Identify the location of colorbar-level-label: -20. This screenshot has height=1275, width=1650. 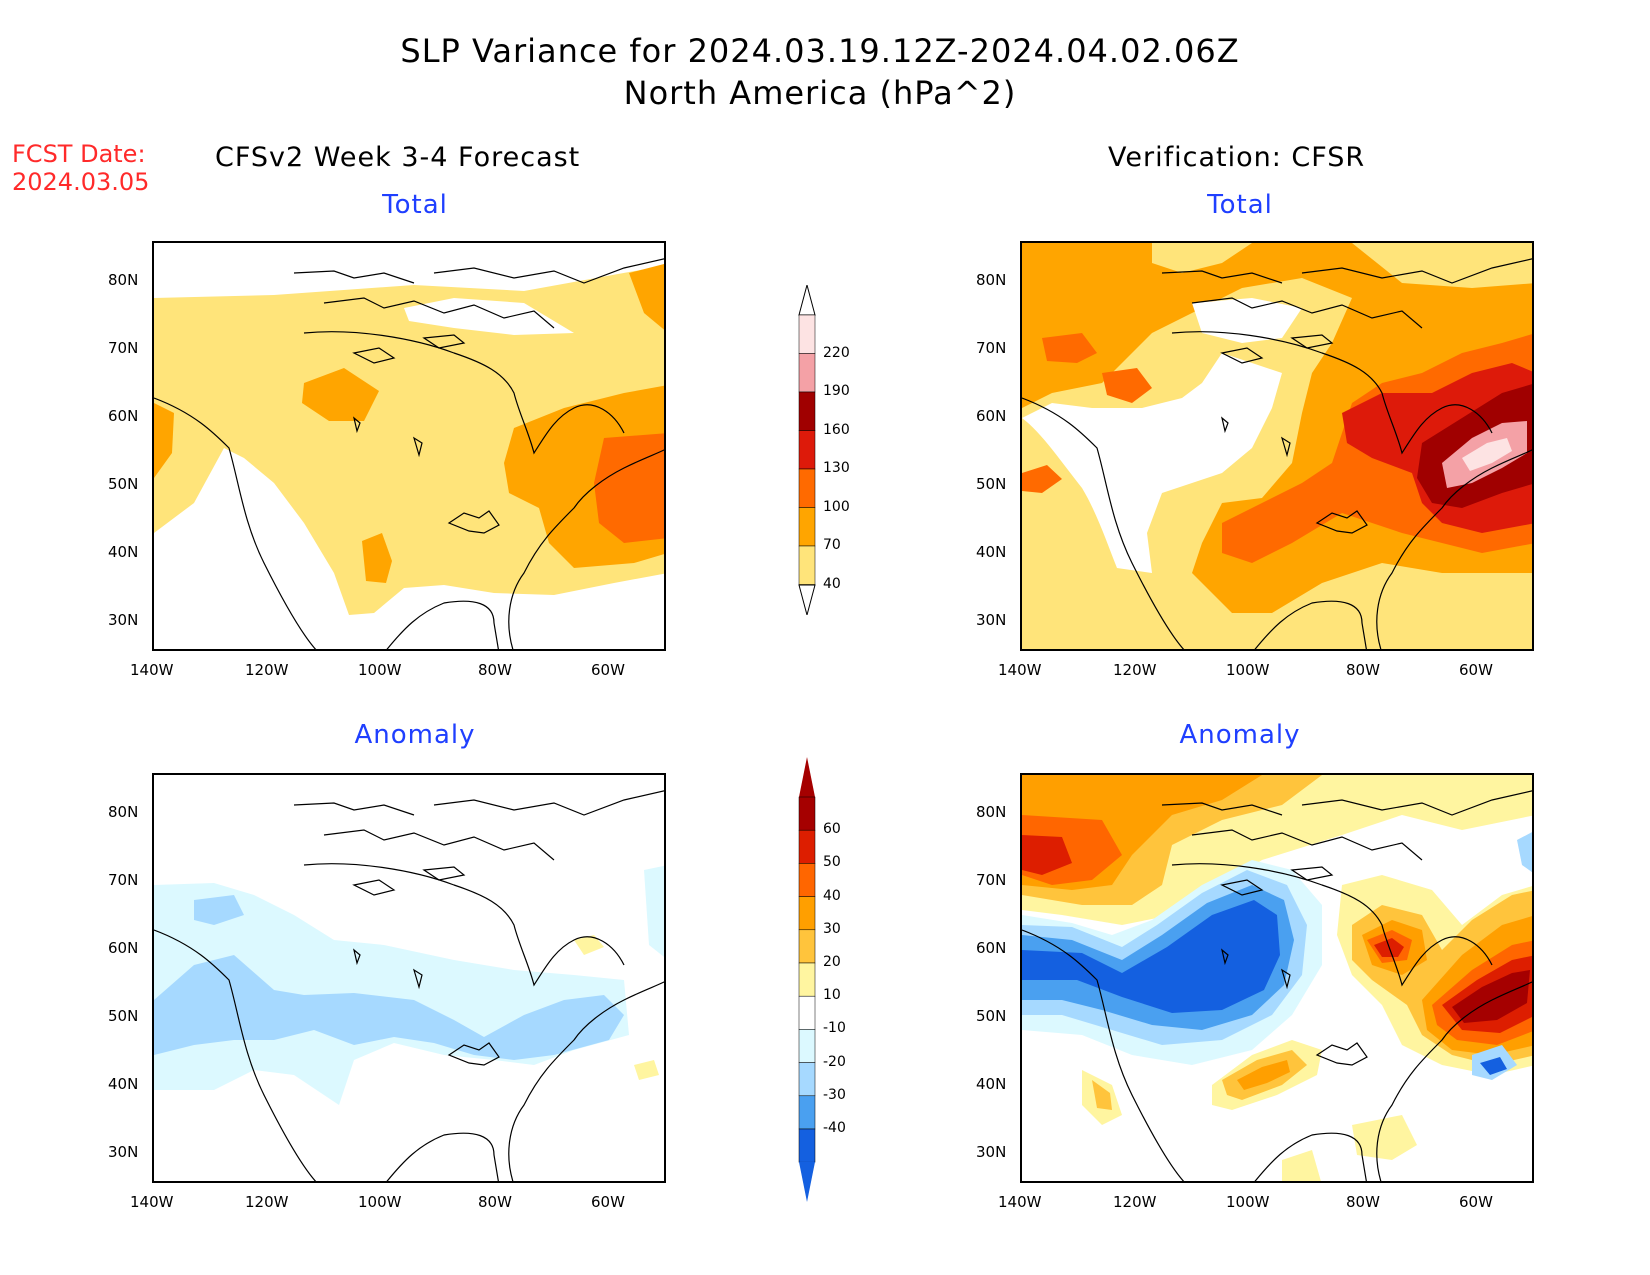
(834, 1061).